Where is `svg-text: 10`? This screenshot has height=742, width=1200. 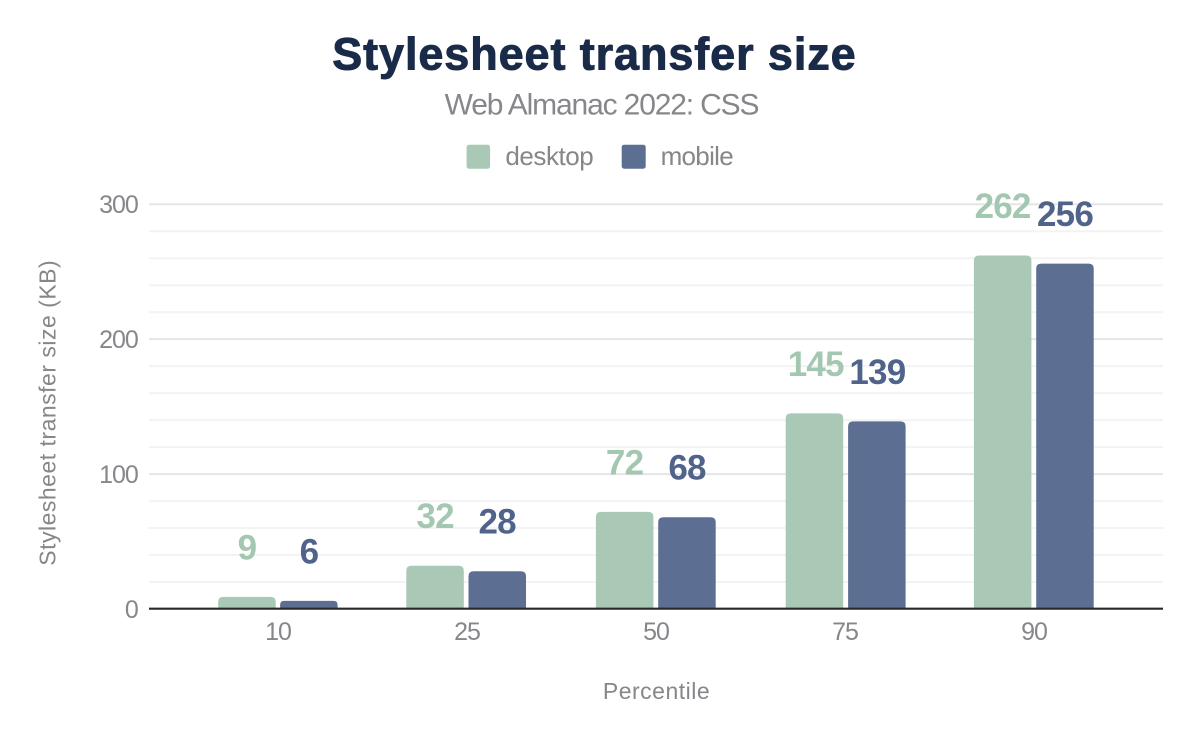
svg-text: 10 is located at coordinates (278, 632).